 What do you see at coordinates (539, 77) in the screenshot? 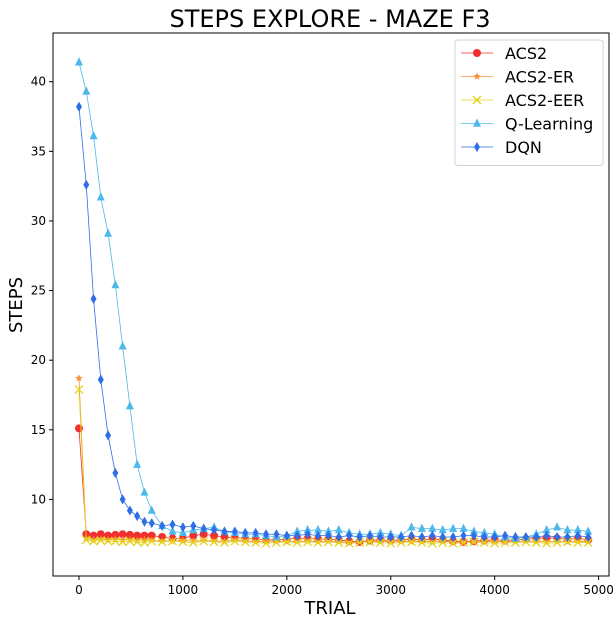
I see `legend-label: ACS2-ER` at bounding box center [539, 77].